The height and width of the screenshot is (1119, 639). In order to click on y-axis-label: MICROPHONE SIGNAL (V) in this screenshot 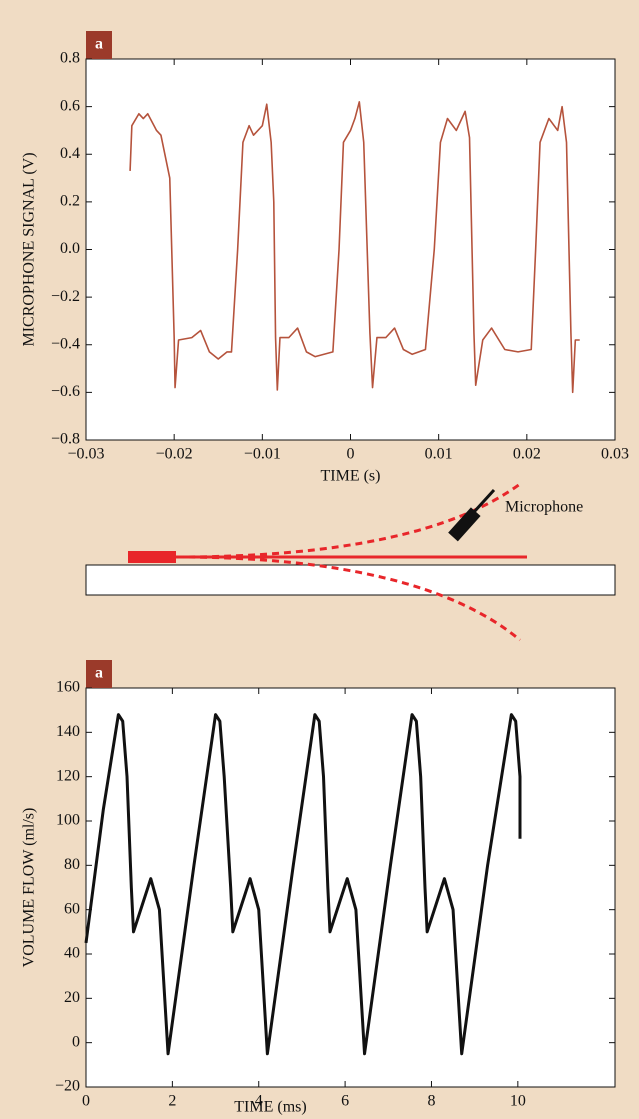, I will do `click(29, 249)`.